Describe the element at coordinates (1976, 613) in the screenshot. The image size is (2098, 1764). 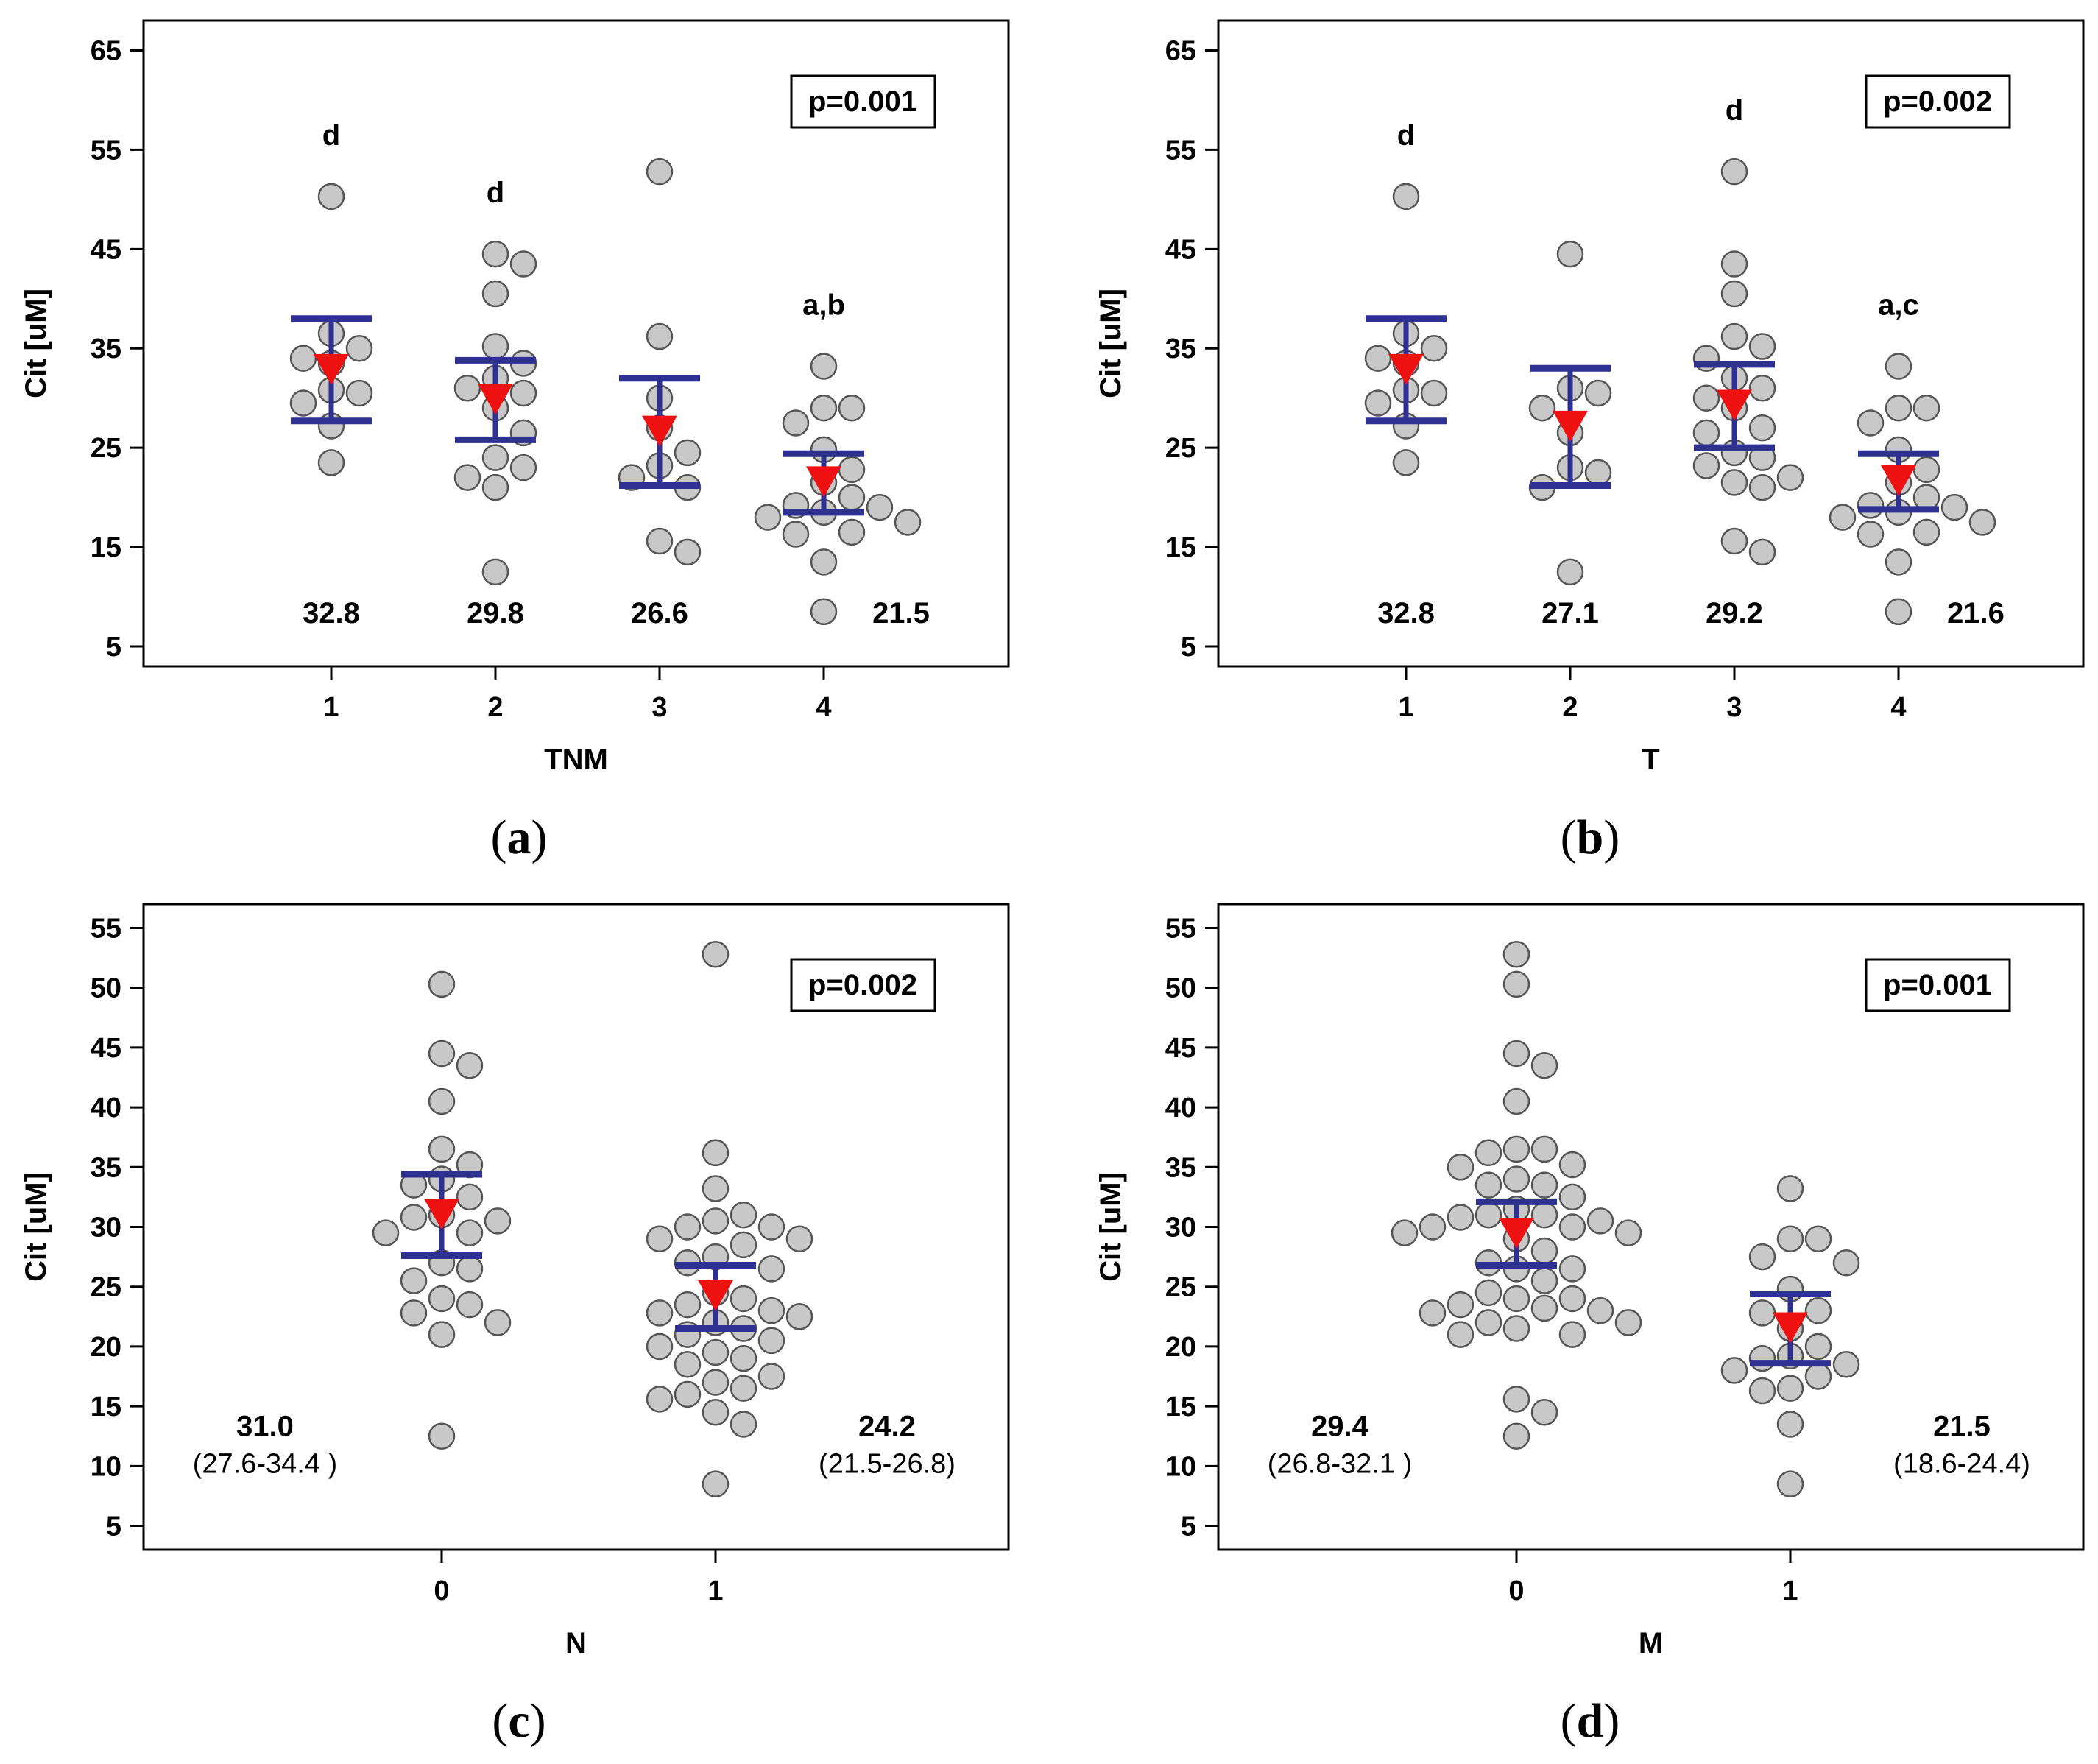
I see `mean-value-label: 21.6` at that location.